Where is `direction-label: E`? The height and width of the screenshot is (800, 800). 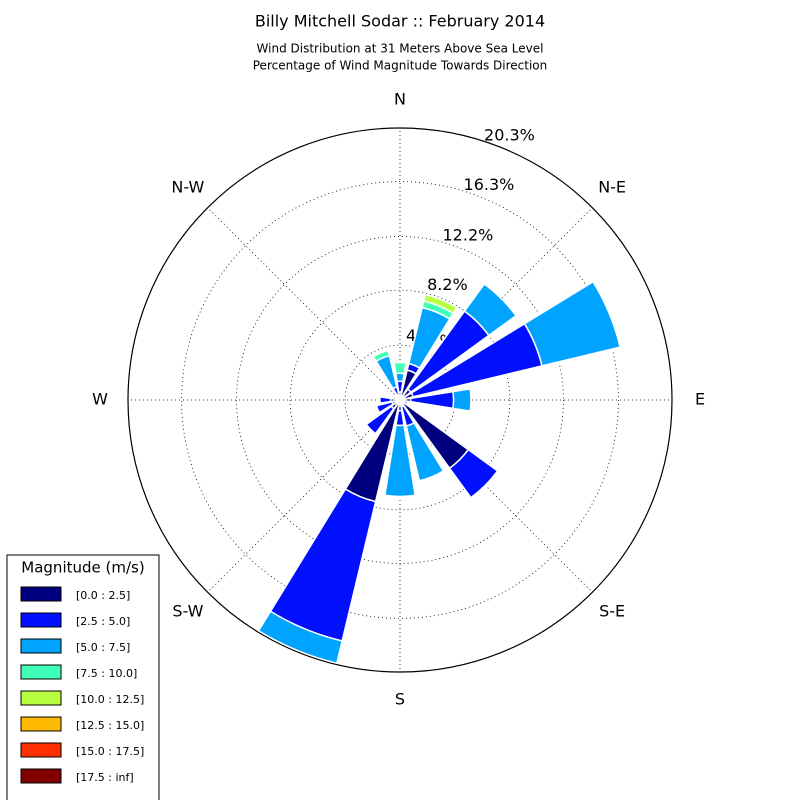 direction-label: E is located at coordinates (700, 399).